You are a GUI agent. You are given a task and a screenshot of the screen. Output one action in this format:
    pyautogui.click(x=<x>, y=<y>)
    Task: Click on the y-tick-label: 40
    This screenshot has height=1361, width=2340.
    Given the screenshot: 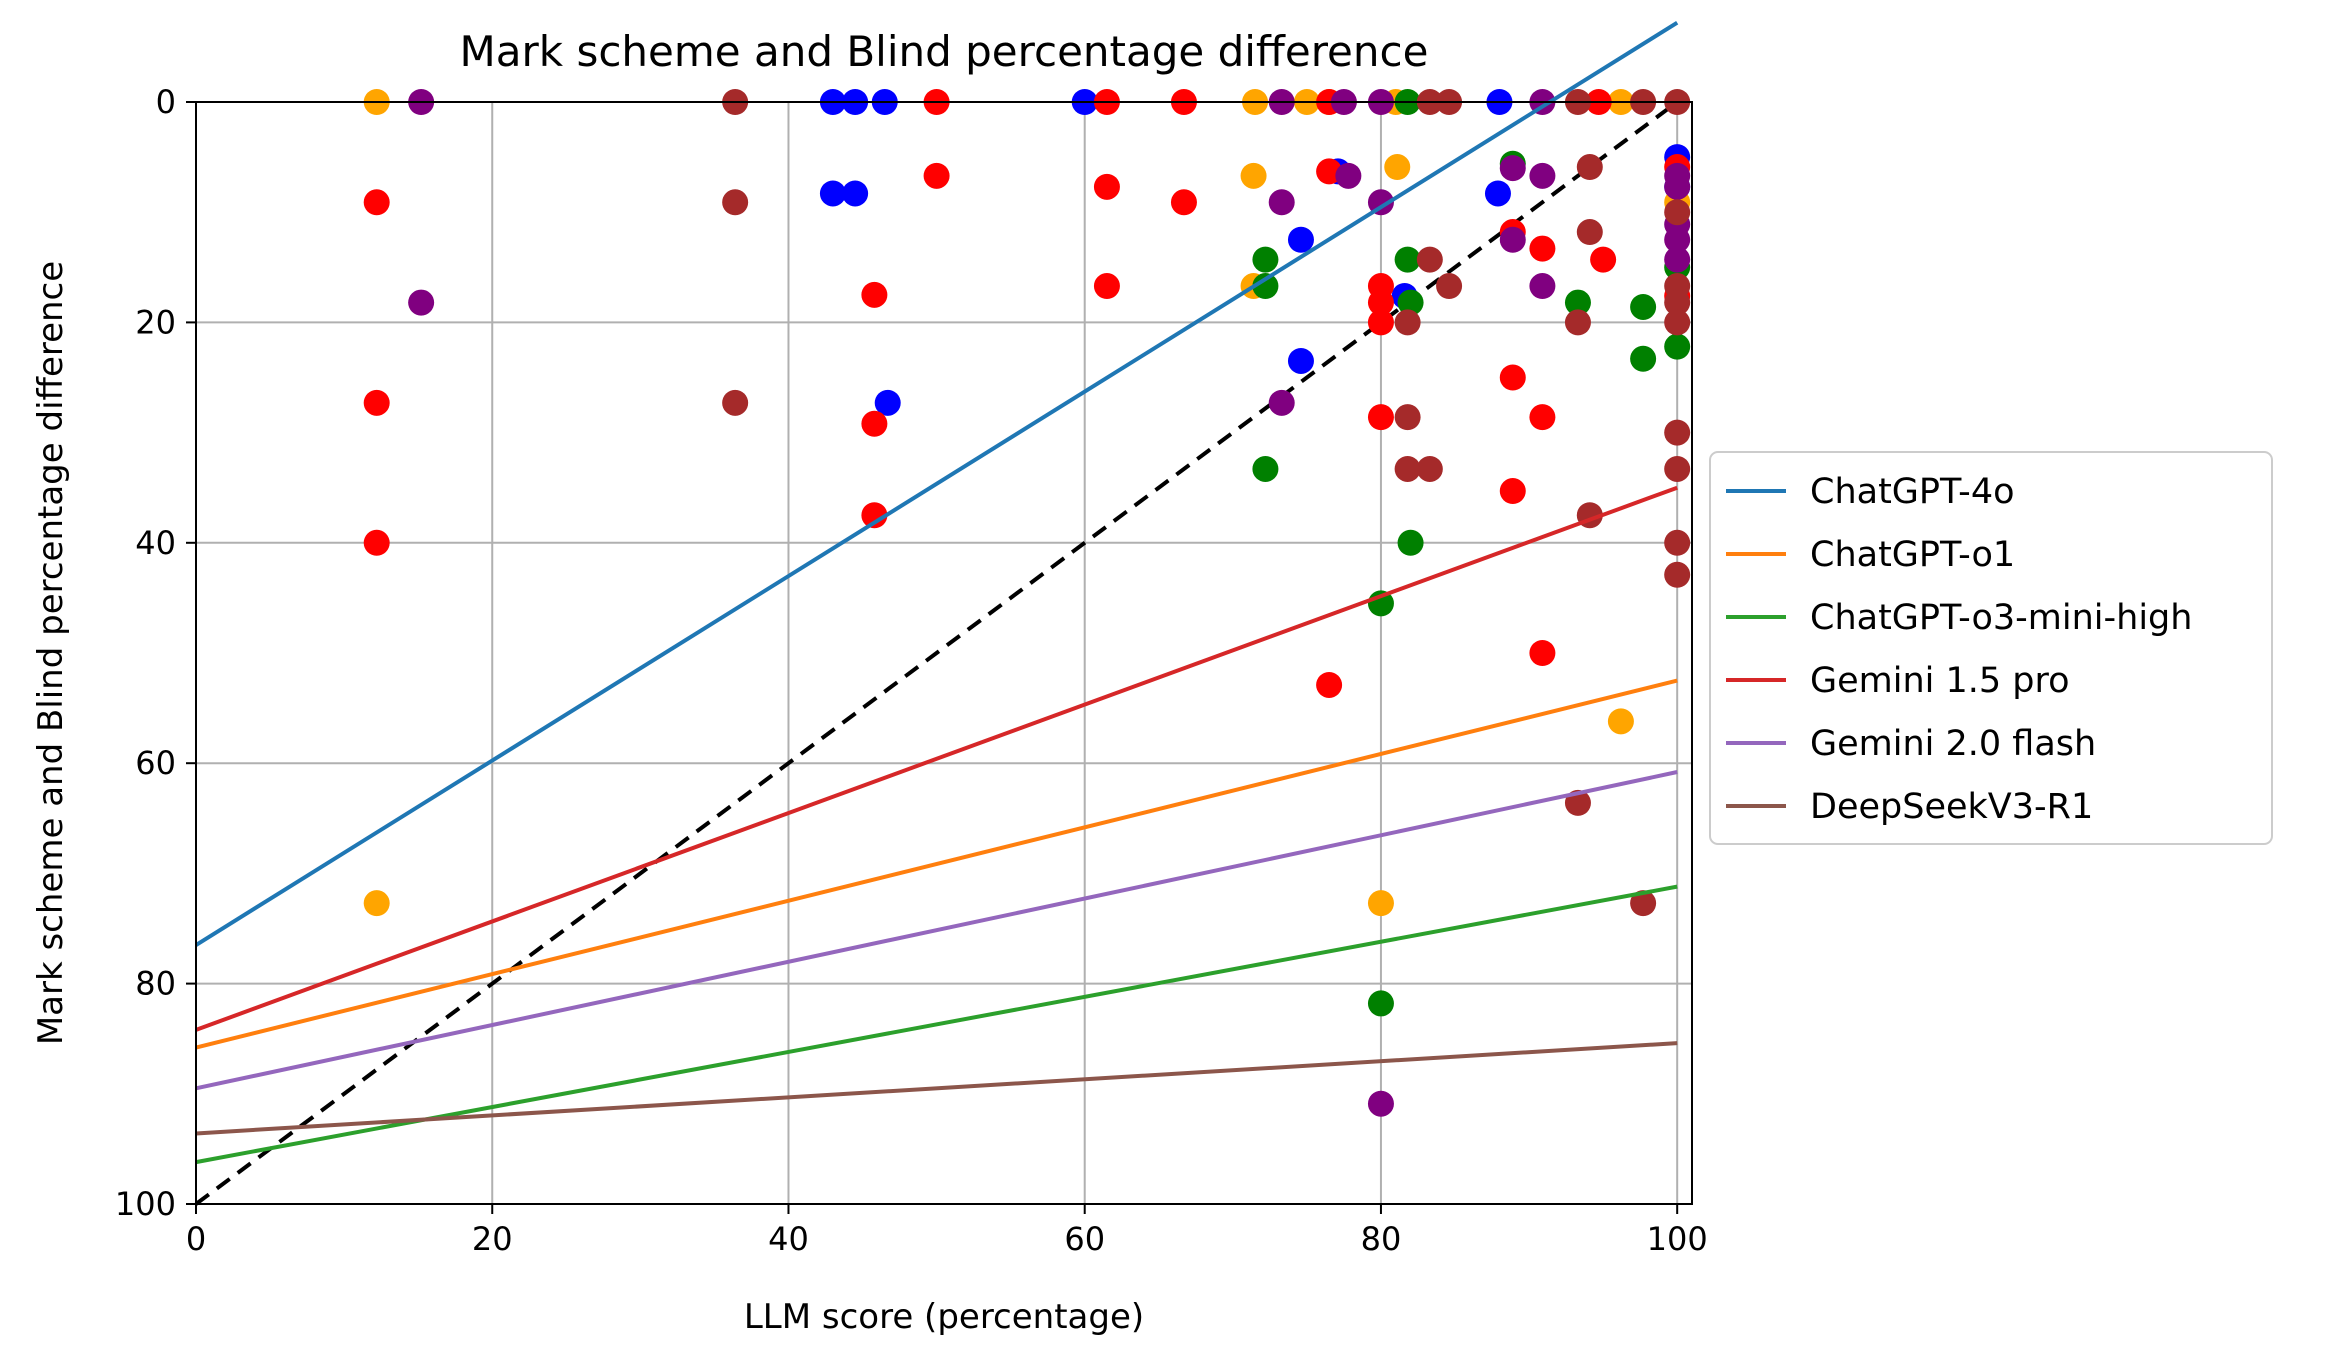 What is the action you would take?
    pyautogui.click(x=155, y=543)
    